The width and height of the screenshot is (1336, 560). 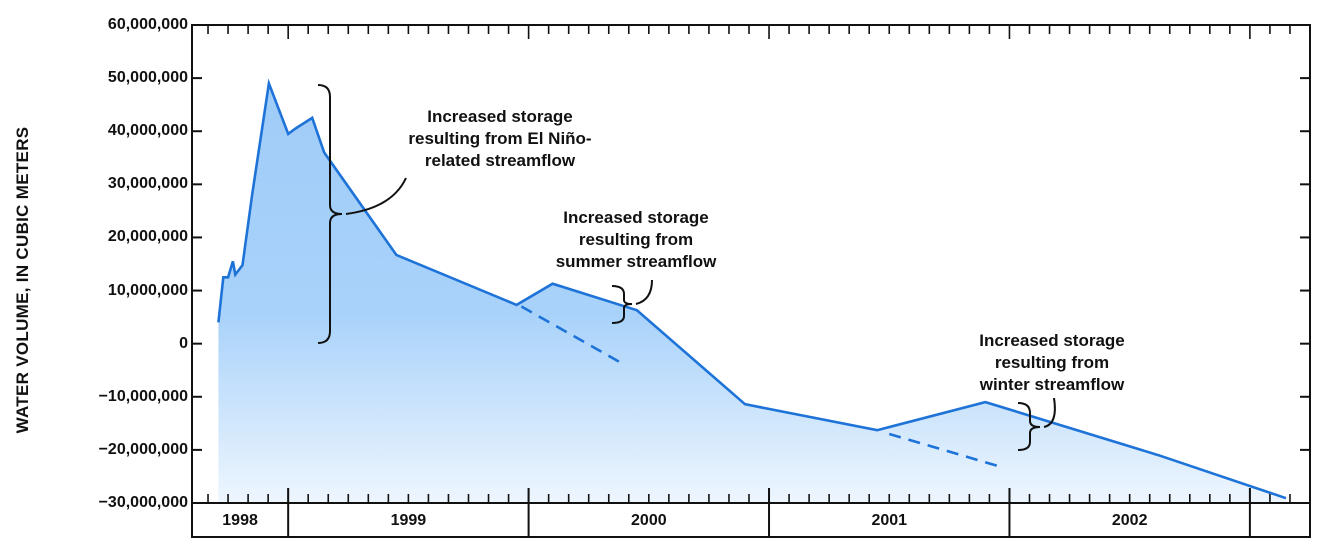 I want to click on y-axis-label: WATER VOLUME, IN CUBIC METERS, so click(x=22, y=280).